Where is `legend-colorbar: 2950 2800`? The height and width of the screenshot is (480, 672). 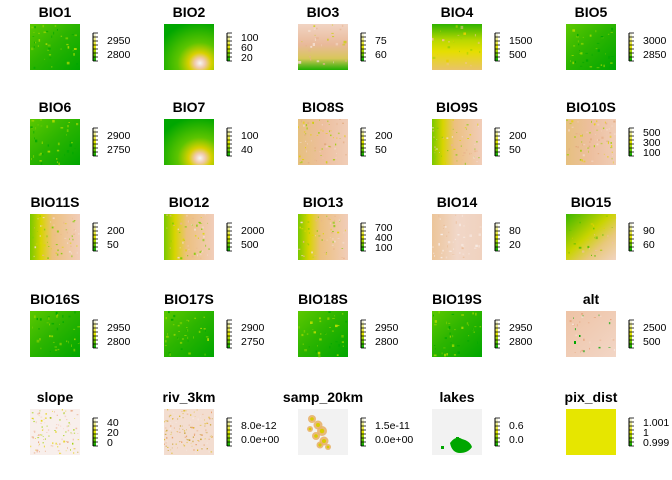
legend-colorbar: 2950 2800 is located at coordinates (379, 334).